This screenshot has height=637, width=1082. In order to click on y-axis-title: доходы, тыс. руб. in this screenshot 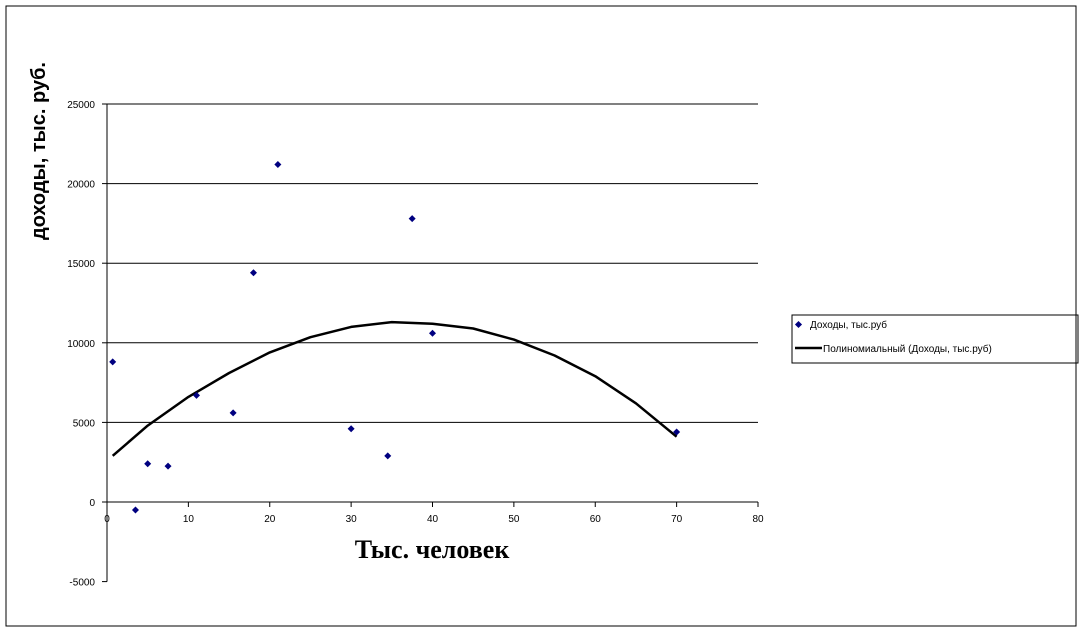, I will do `click(39, 151)`.